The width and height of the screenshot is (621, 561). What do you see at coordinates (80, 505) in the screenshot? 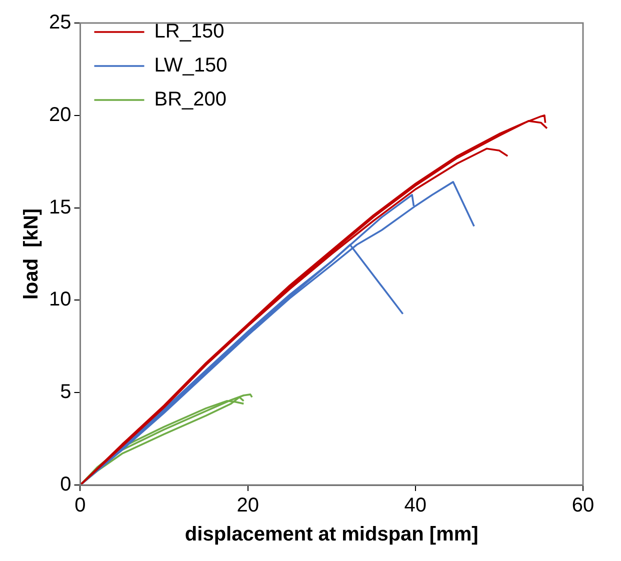
I see `x-tick-label: 0` at bounding box center [80, 505].